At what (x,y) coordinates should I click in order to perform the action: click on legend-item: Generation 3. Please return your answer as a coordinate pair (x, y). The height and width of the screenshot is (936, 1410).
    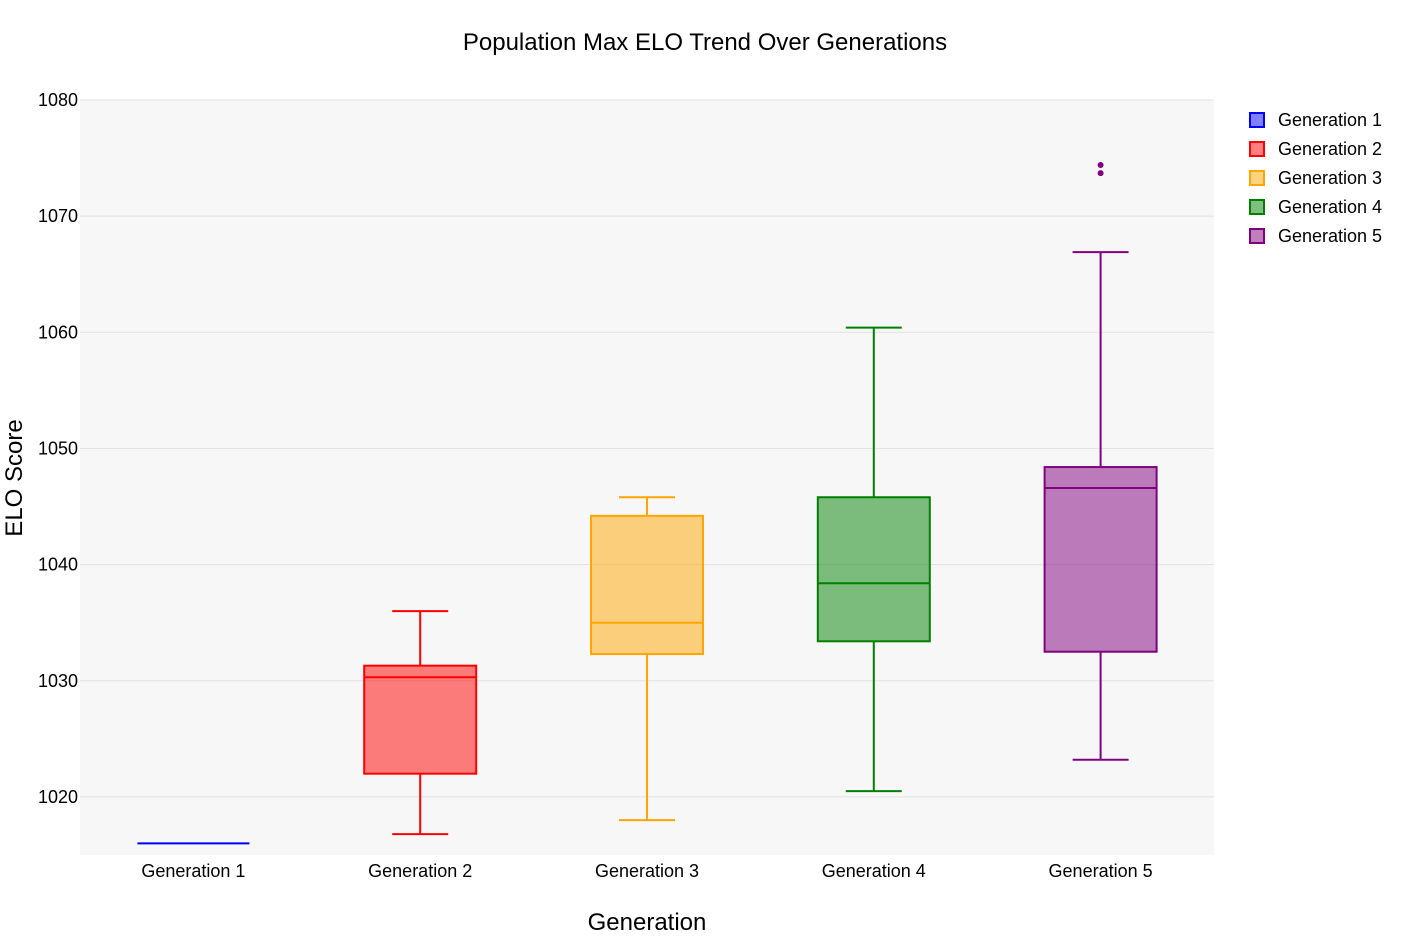
    Looking at the image, I should click on (1315, 178).